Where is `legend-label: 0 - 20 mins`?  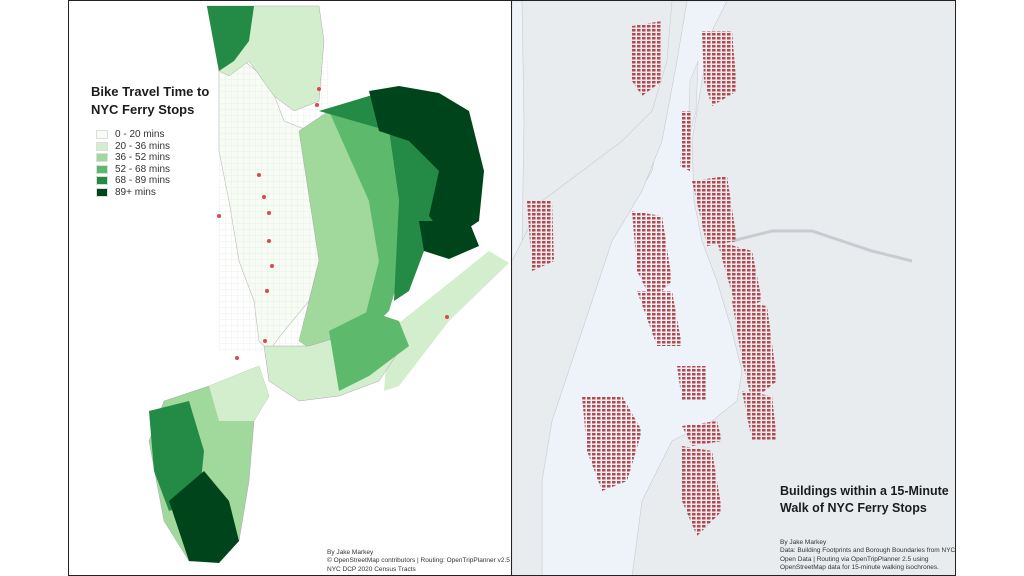
legend-label: 0 - 20 mins is located at coordinates (140, 134).